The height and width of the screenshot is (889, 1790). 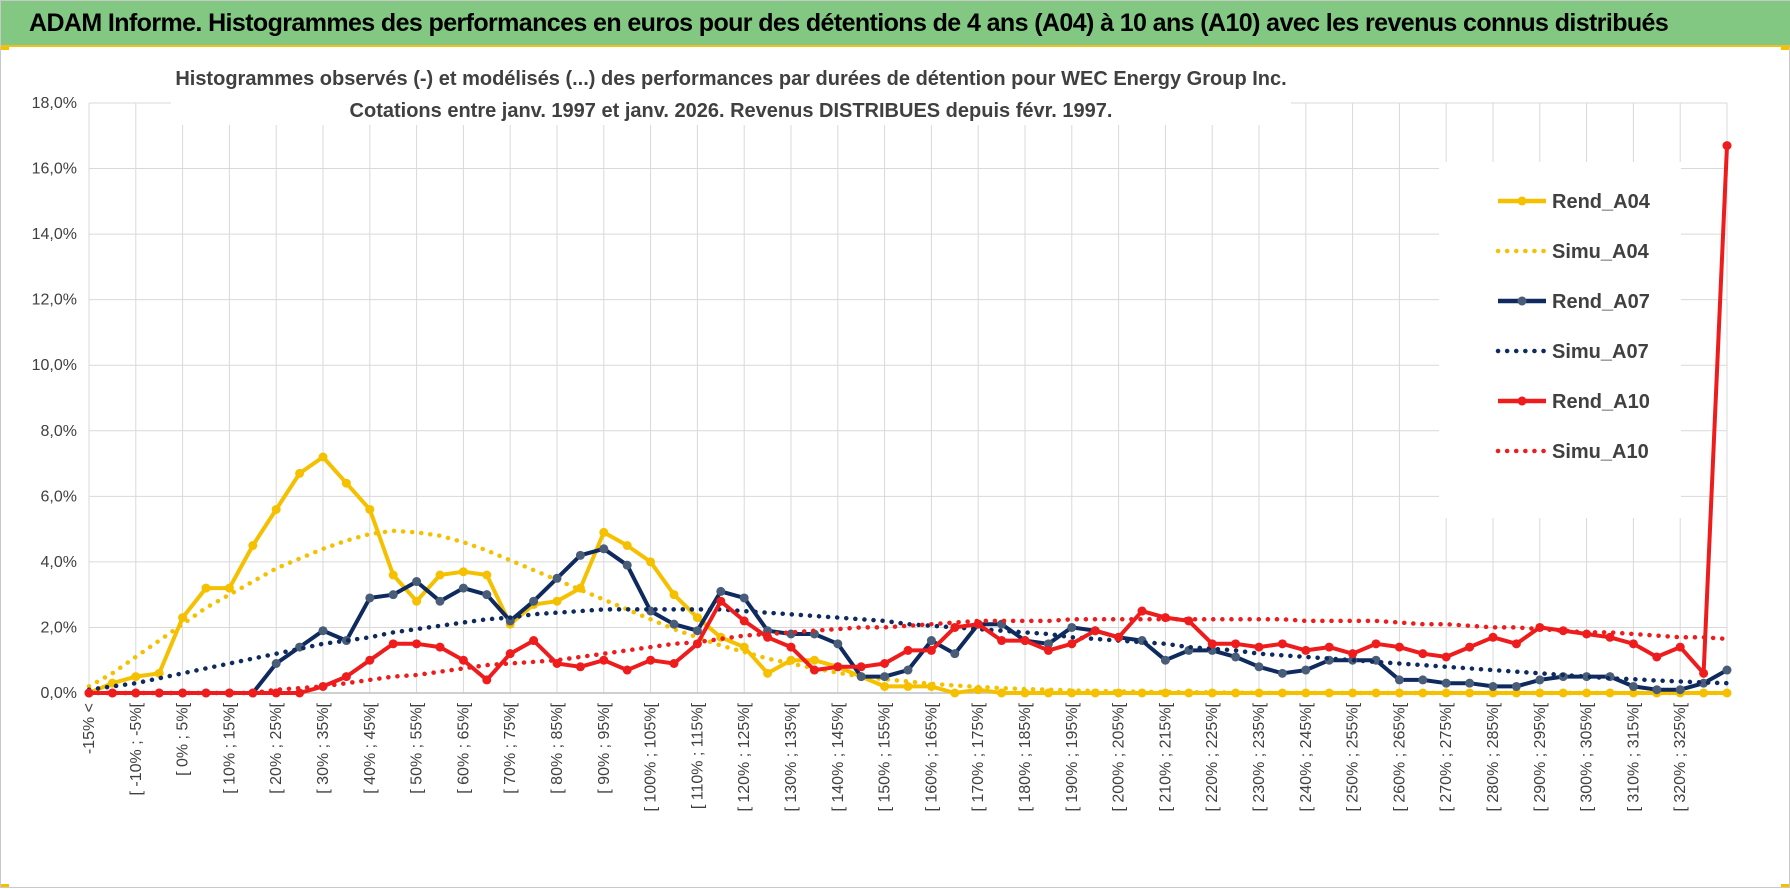 What do you see at coordinates (417, 747) in the screenshot?
I see `x-tick-label: [ 50% ; 55%[` at bounding box center [417, 747].